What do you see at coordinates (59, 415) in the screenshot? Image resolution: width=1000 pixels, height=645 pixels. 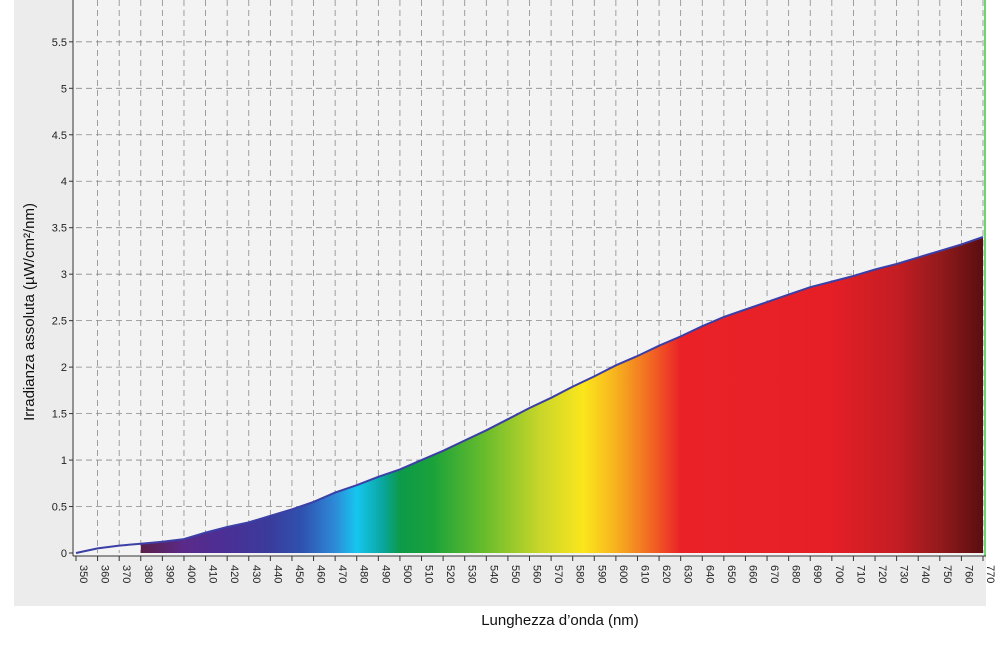 I see `y-tick-label: 1.5` at bounding box center [59, 415].